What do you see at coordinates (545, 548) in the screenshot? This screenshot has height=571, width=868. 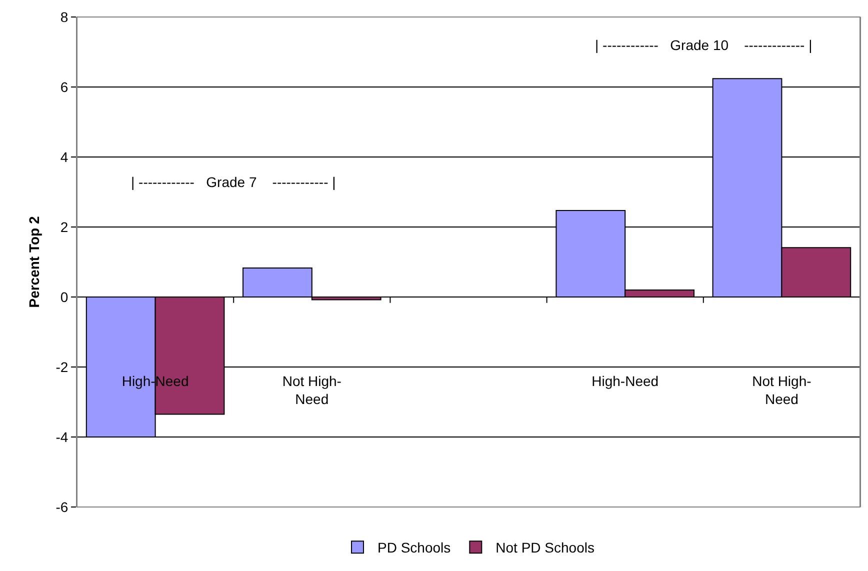 I see `legend-label: Not PD Schools` at bounding box center [545, 548].